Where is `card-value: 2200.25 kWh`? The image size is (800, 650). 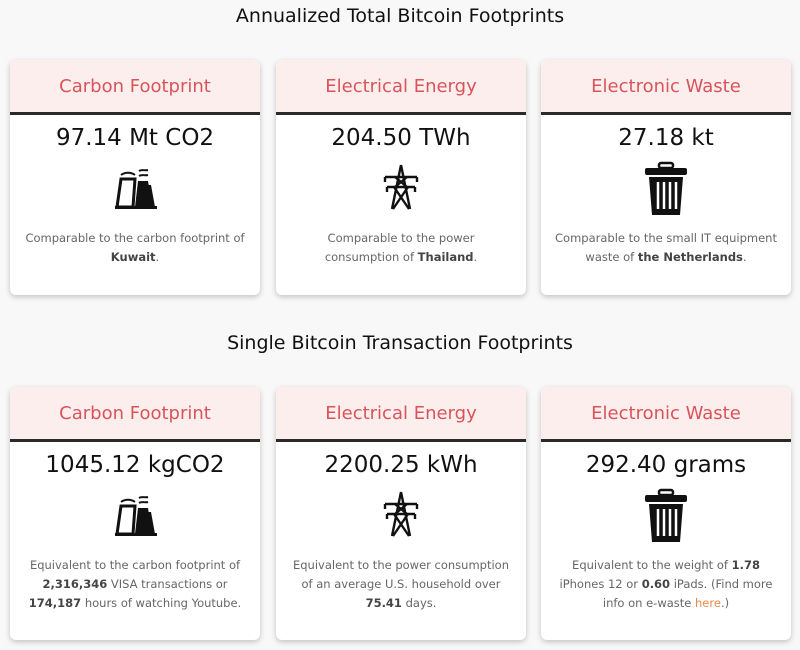
card-value: 2200.25 kWh is located at coordinates (401, 465).